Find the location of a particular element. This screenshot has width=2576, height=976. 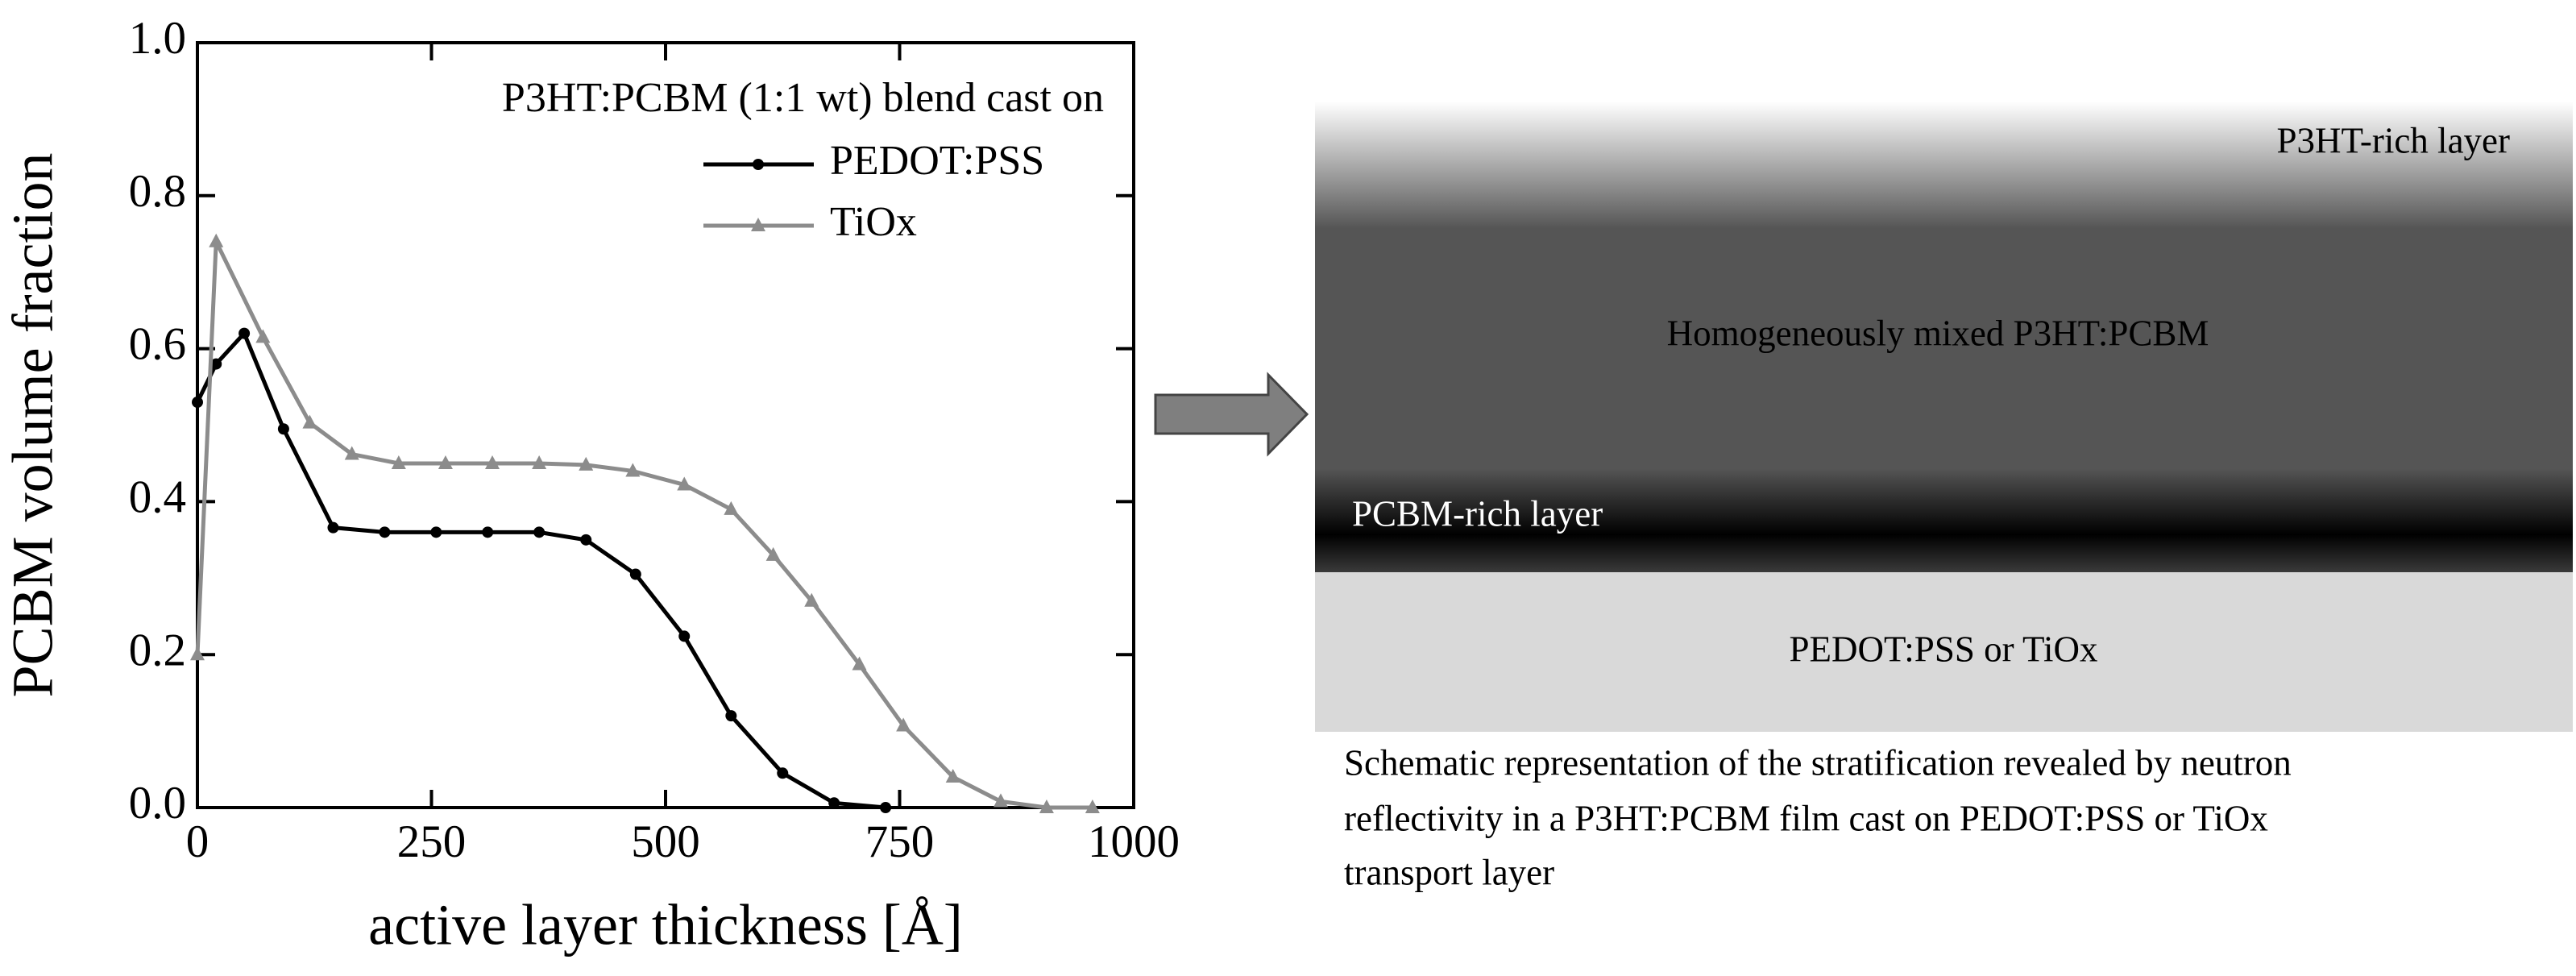

layer-label: P3HT-rich layer is located at coordinates (2393, 140).